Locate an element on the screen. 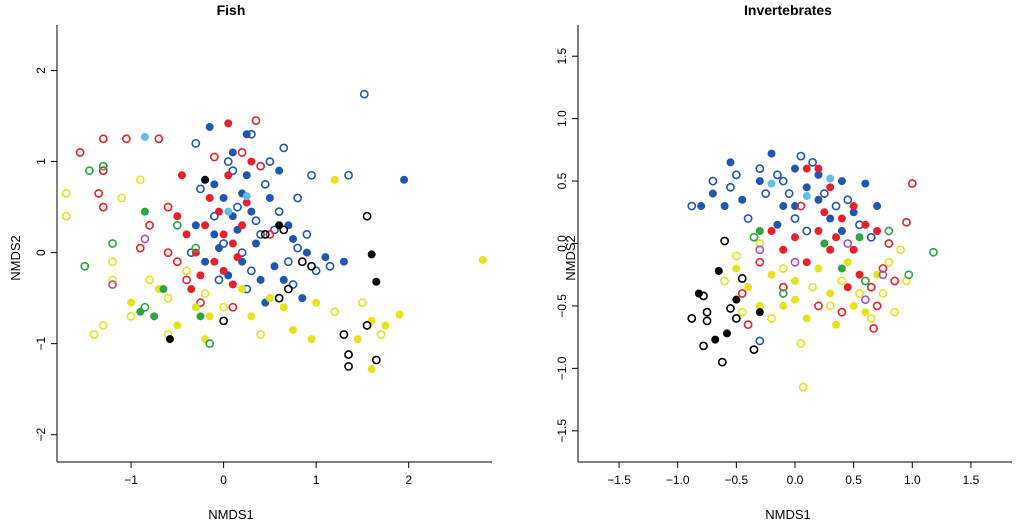 This screenshot has width=1023, height=523. fish-ylabel: NMDS2 is located at coordinates (15, 258).